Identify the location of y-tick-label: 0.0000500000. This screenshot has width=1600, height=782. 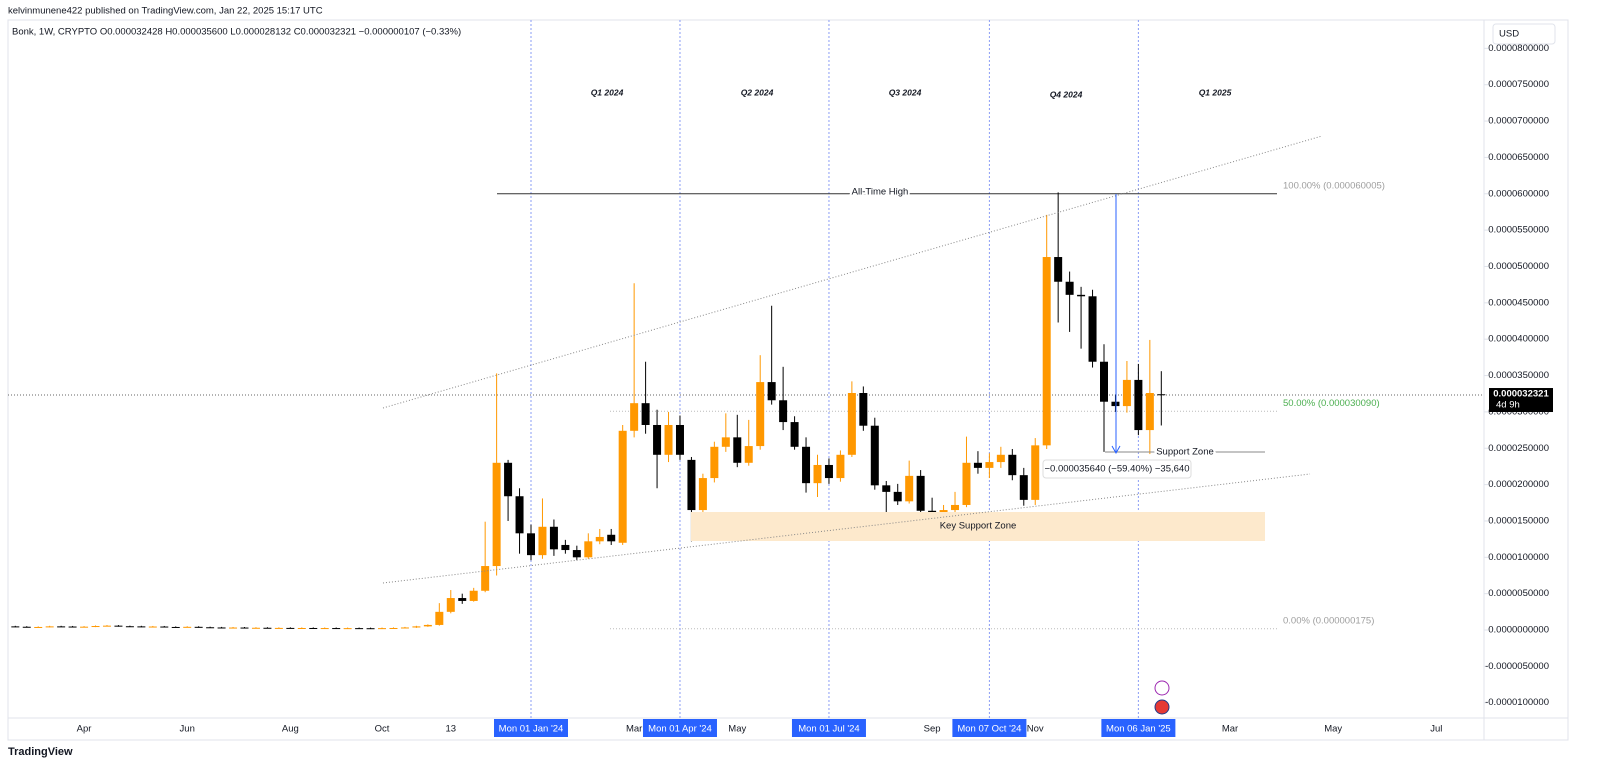
(1518, 266).